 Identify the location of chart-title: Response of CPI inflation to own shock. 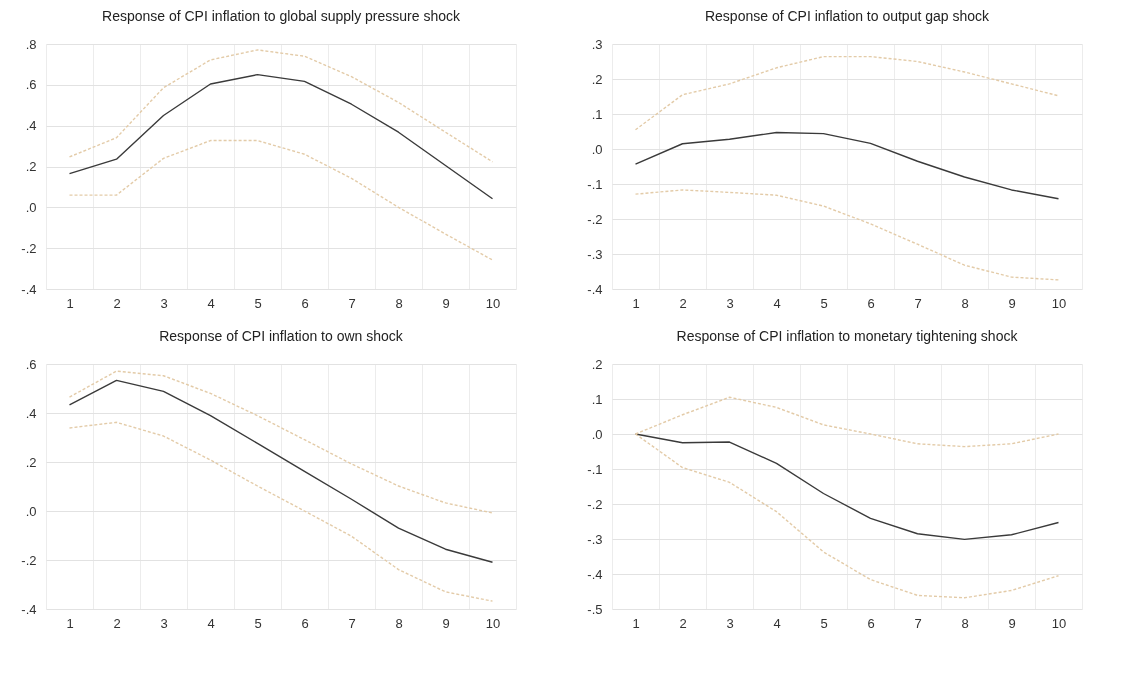
(281, 336).